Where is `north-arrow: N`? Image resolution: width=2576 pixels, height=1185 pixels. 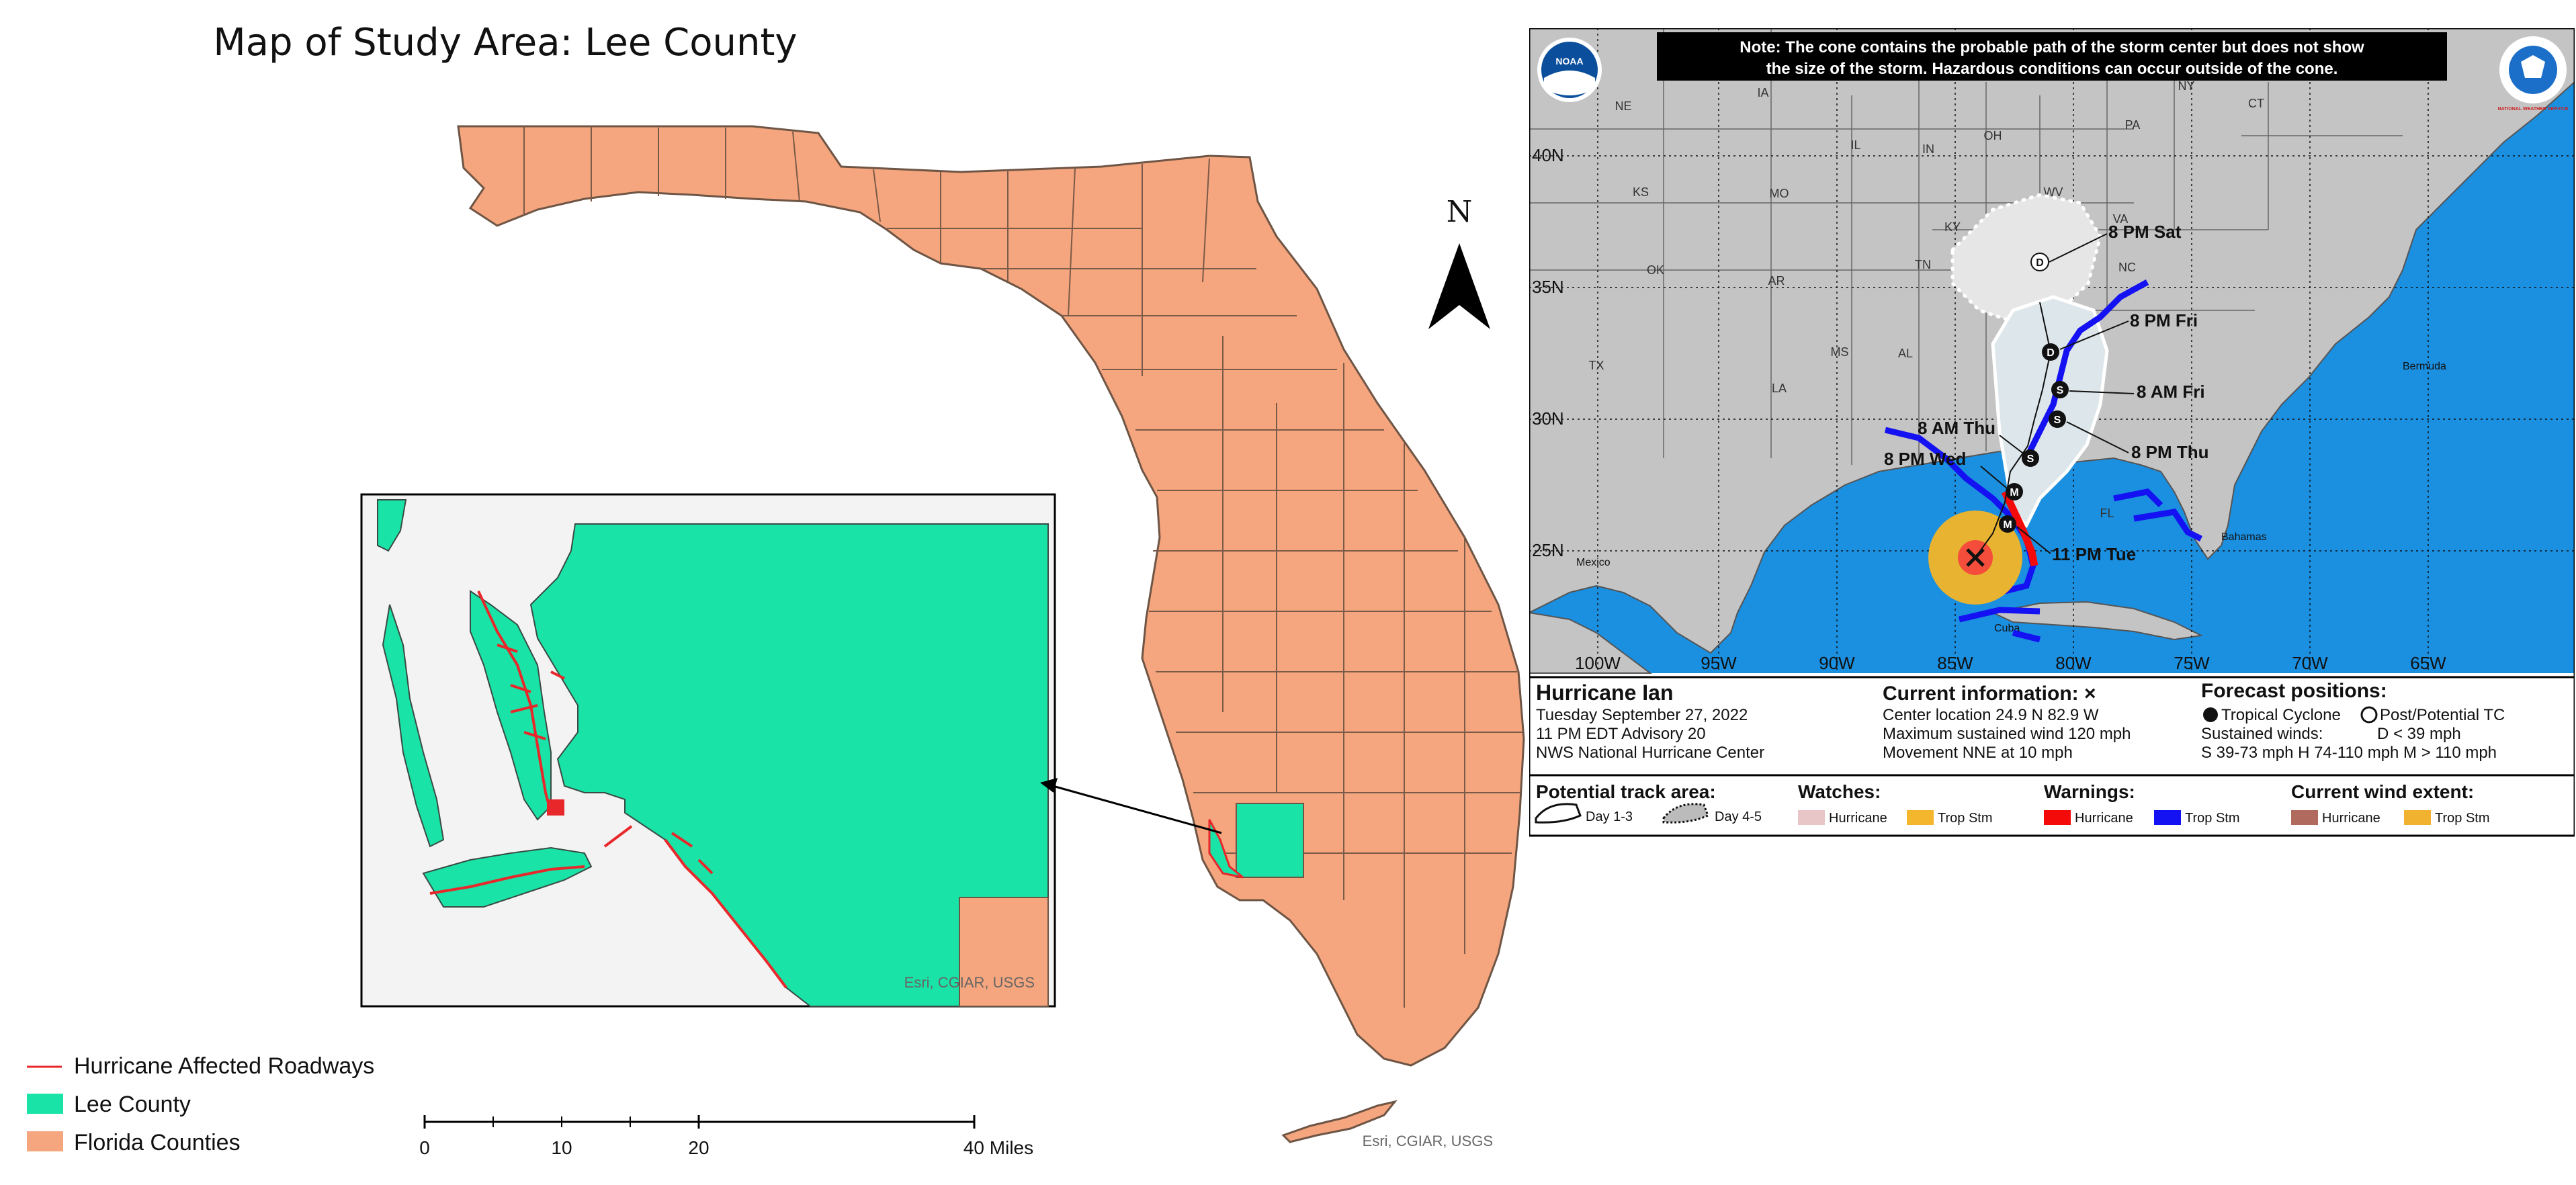
north-arrow: N is located at coordinates (1459, 262).